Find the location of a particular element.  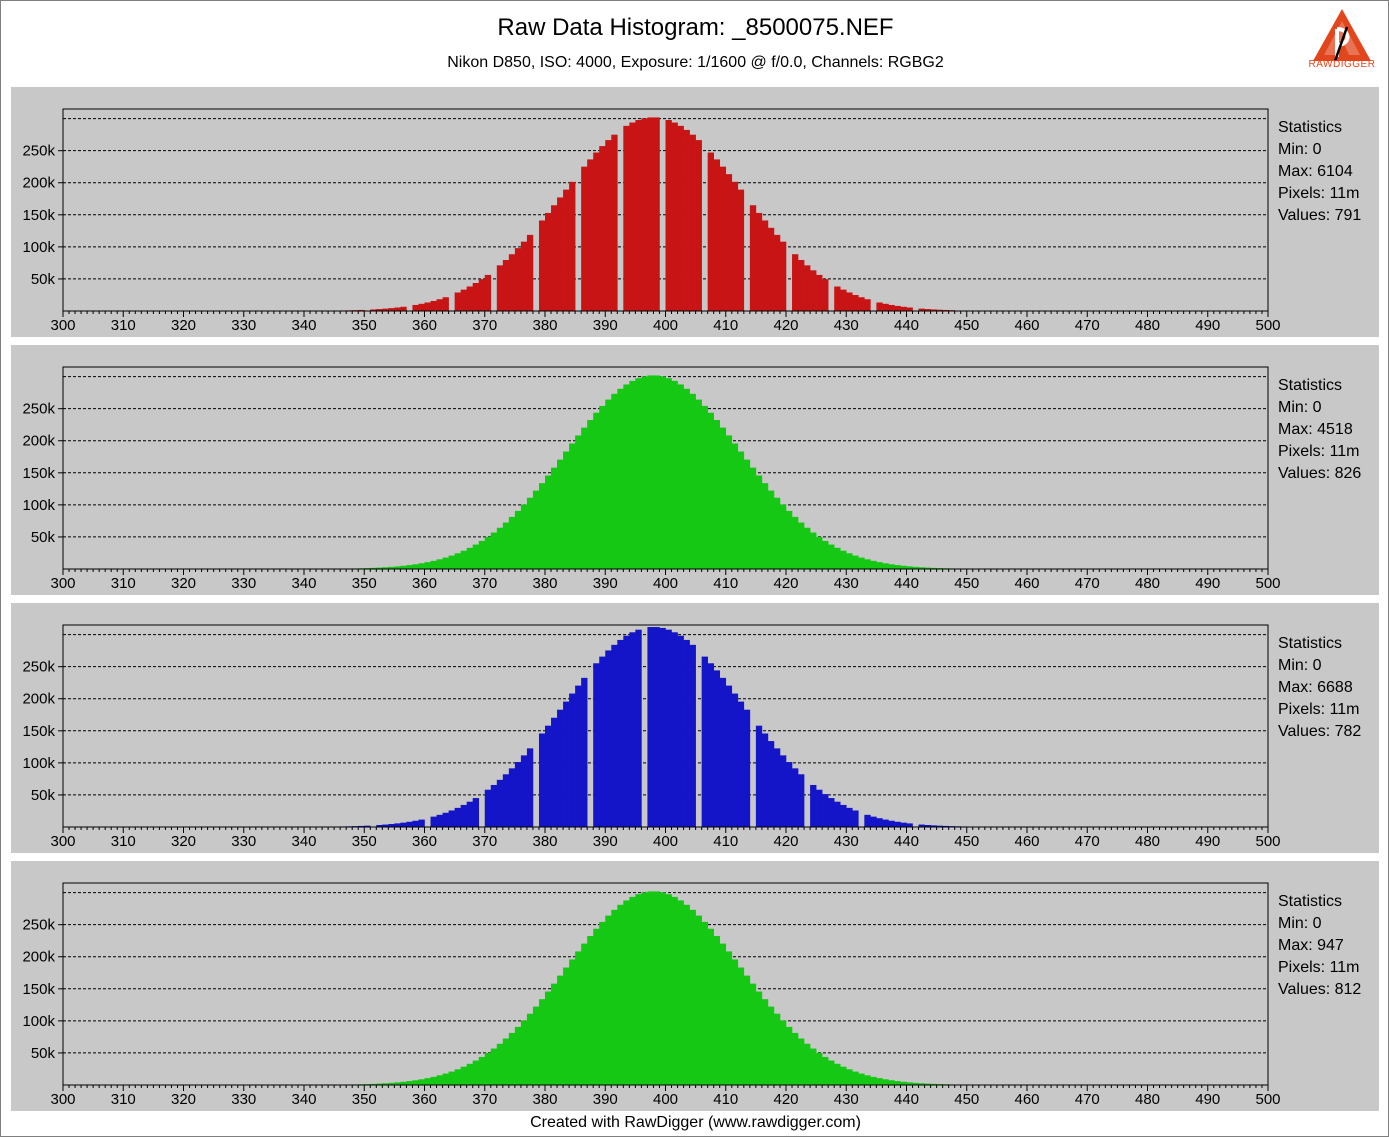

x-tick-label: 450 is located at coordinates (966, 583).